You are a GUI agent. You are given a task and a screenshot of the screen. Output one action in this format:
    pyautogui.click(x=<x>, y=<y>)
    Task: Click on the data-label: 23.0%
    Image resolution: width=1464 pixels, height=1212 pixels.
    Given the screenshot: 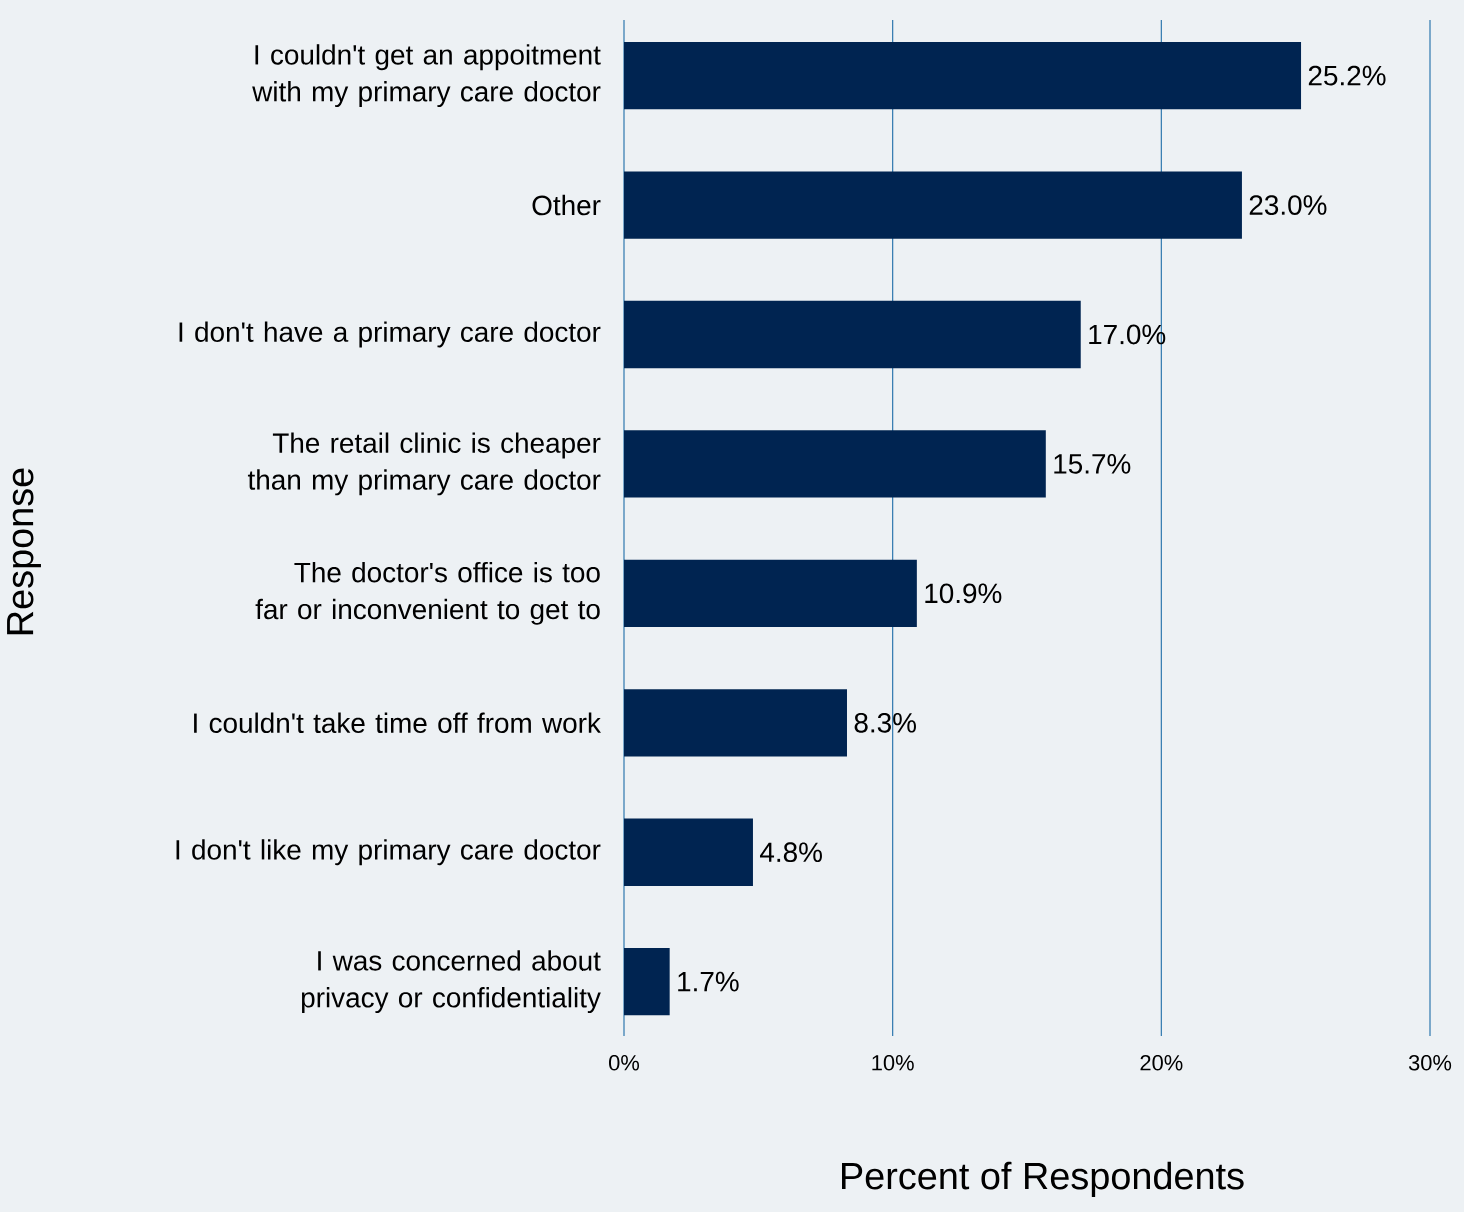 What is the action you would take?
    pyautogui.click(x=1288, y=205)
    